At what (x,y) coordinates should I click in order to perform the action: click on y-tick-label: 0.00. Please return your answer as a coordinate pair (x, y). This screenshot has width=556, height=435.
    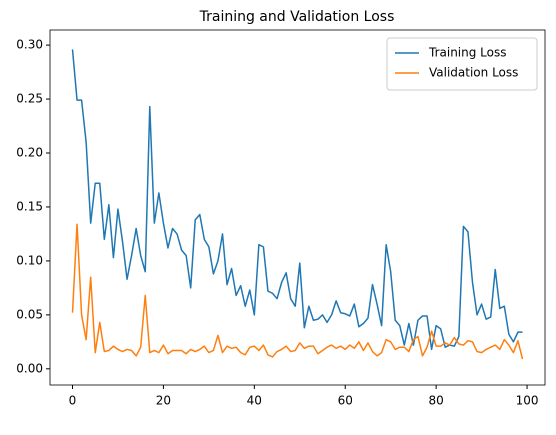
    Looking at the image, I should click on (29, 368).